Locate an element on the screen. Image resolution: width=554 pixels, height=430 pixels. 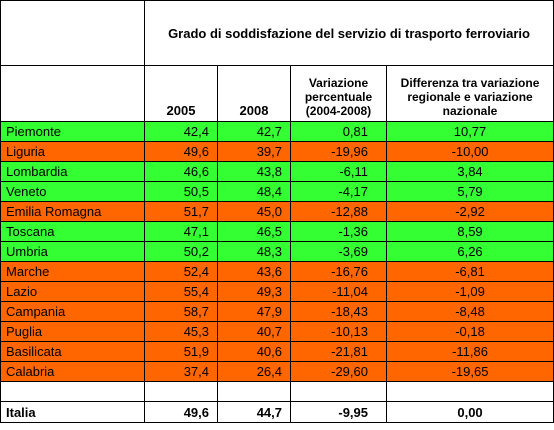
value-2005: 49,6 is located at coordinates (181, 151).